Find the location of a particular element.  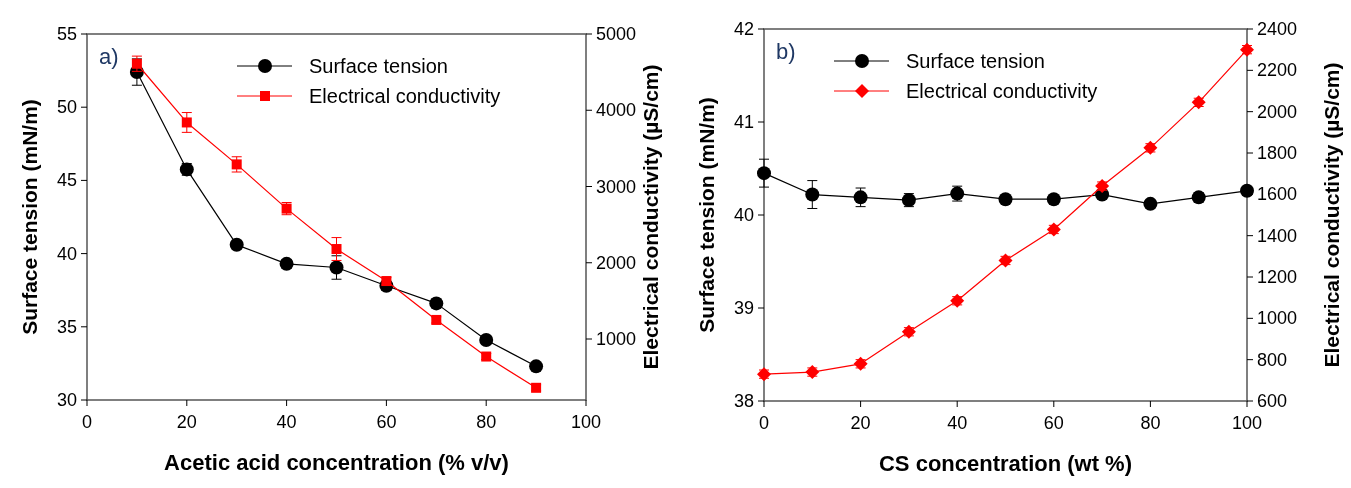

annotation: a) is located at coordinates (109, 56).